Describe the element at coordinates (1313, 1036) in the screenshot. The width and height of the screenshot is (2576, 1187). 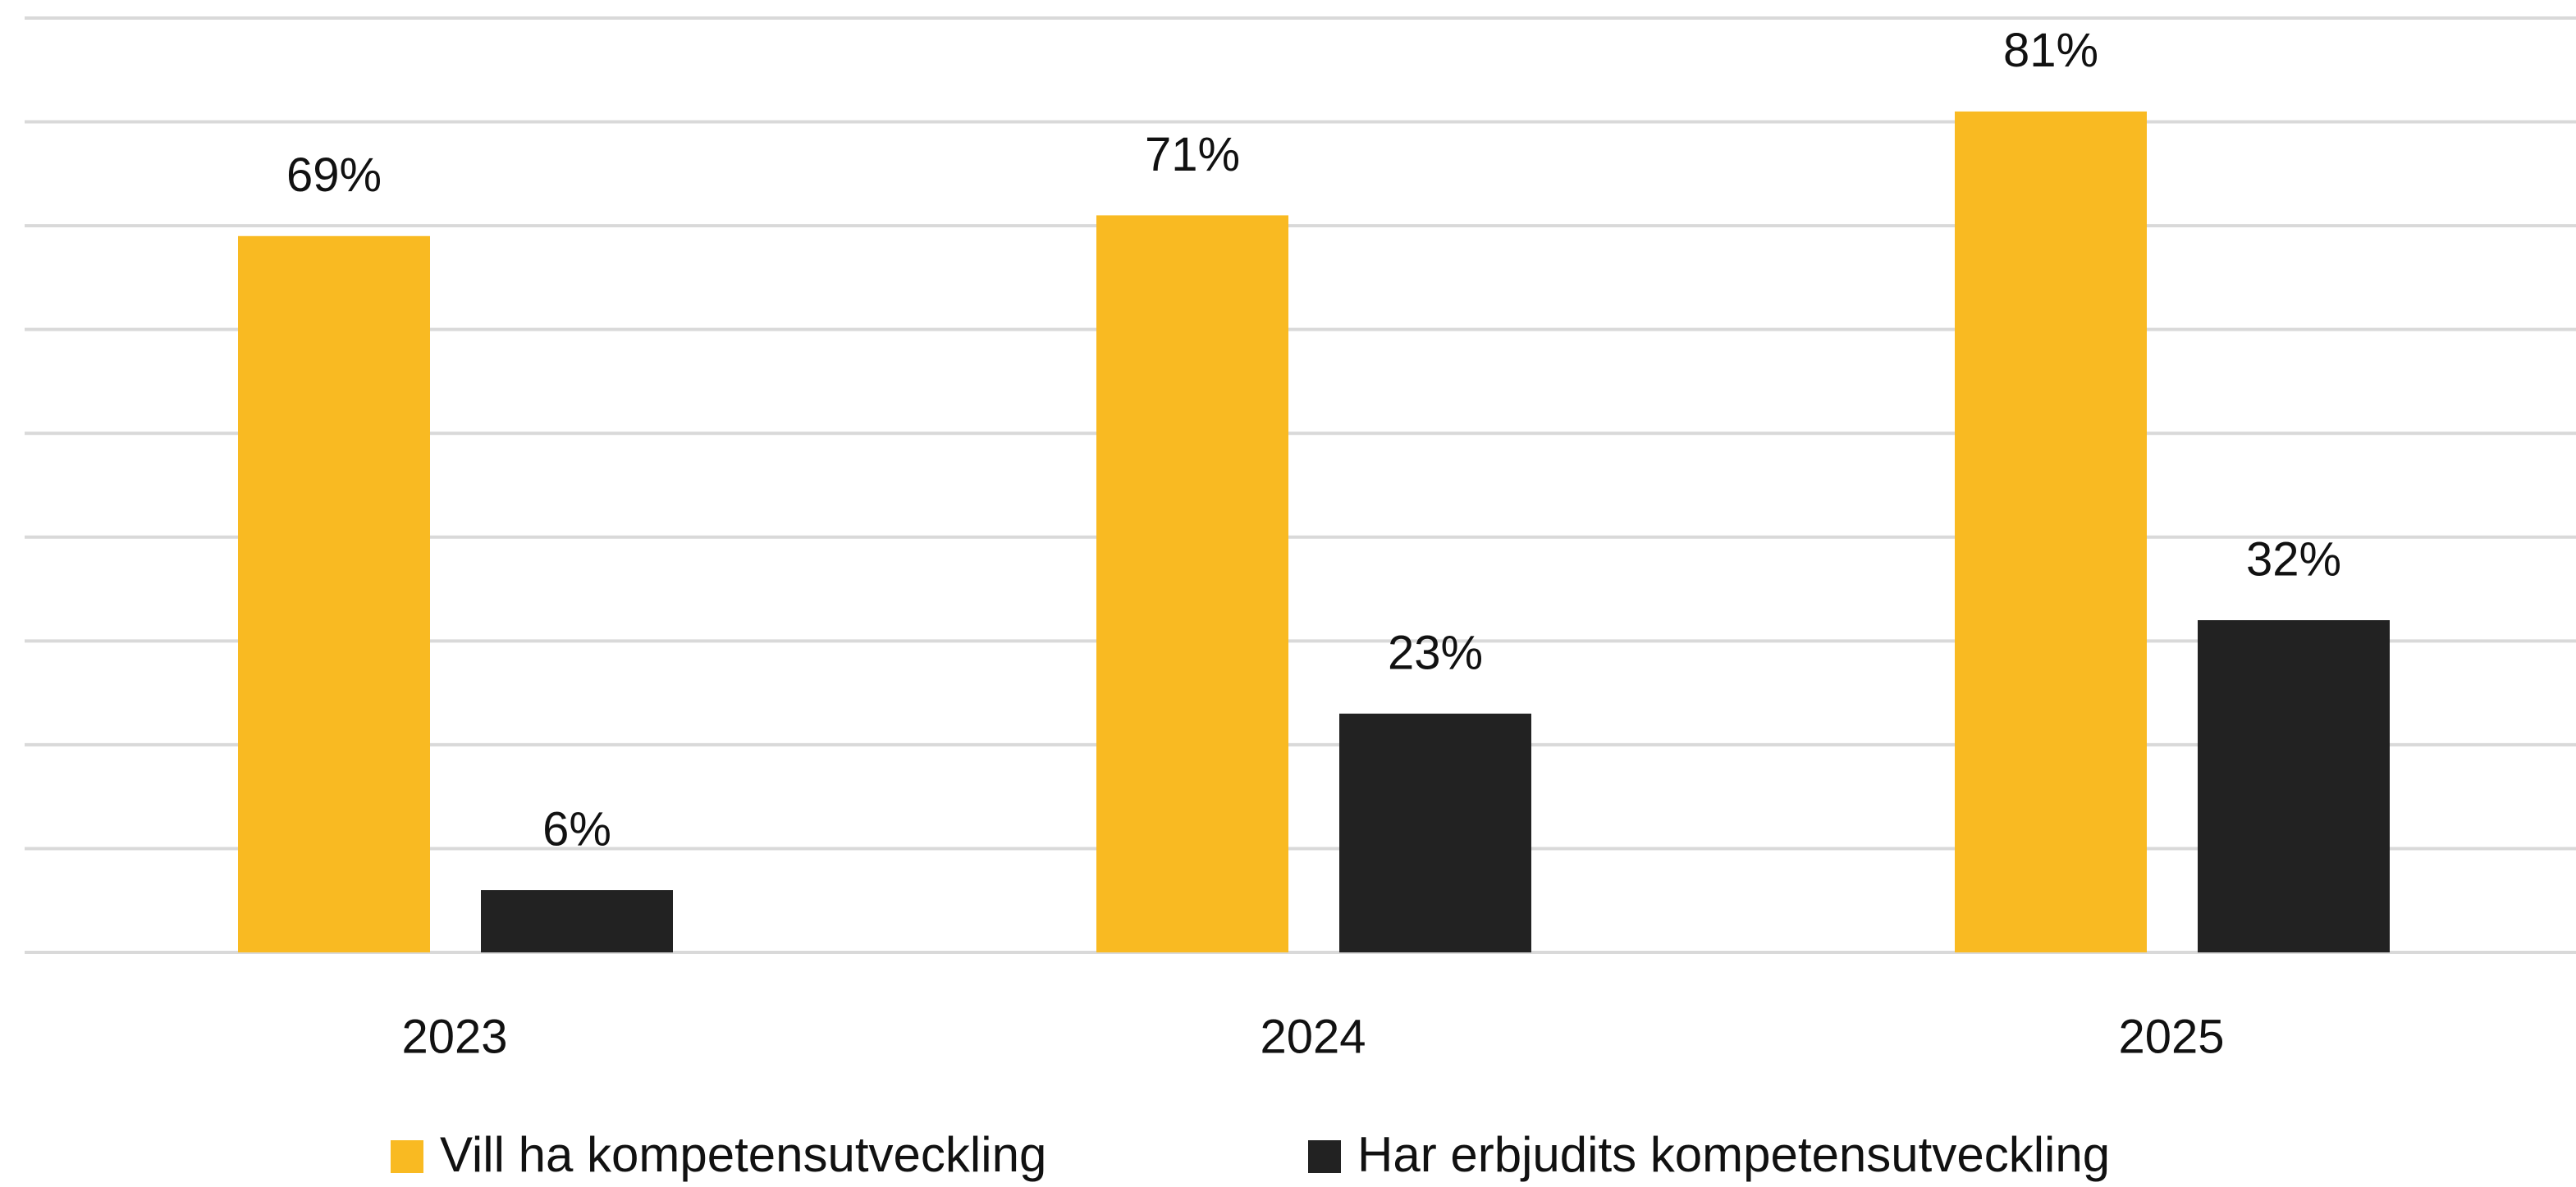
I see `x-tick-label: 2024` at that location.